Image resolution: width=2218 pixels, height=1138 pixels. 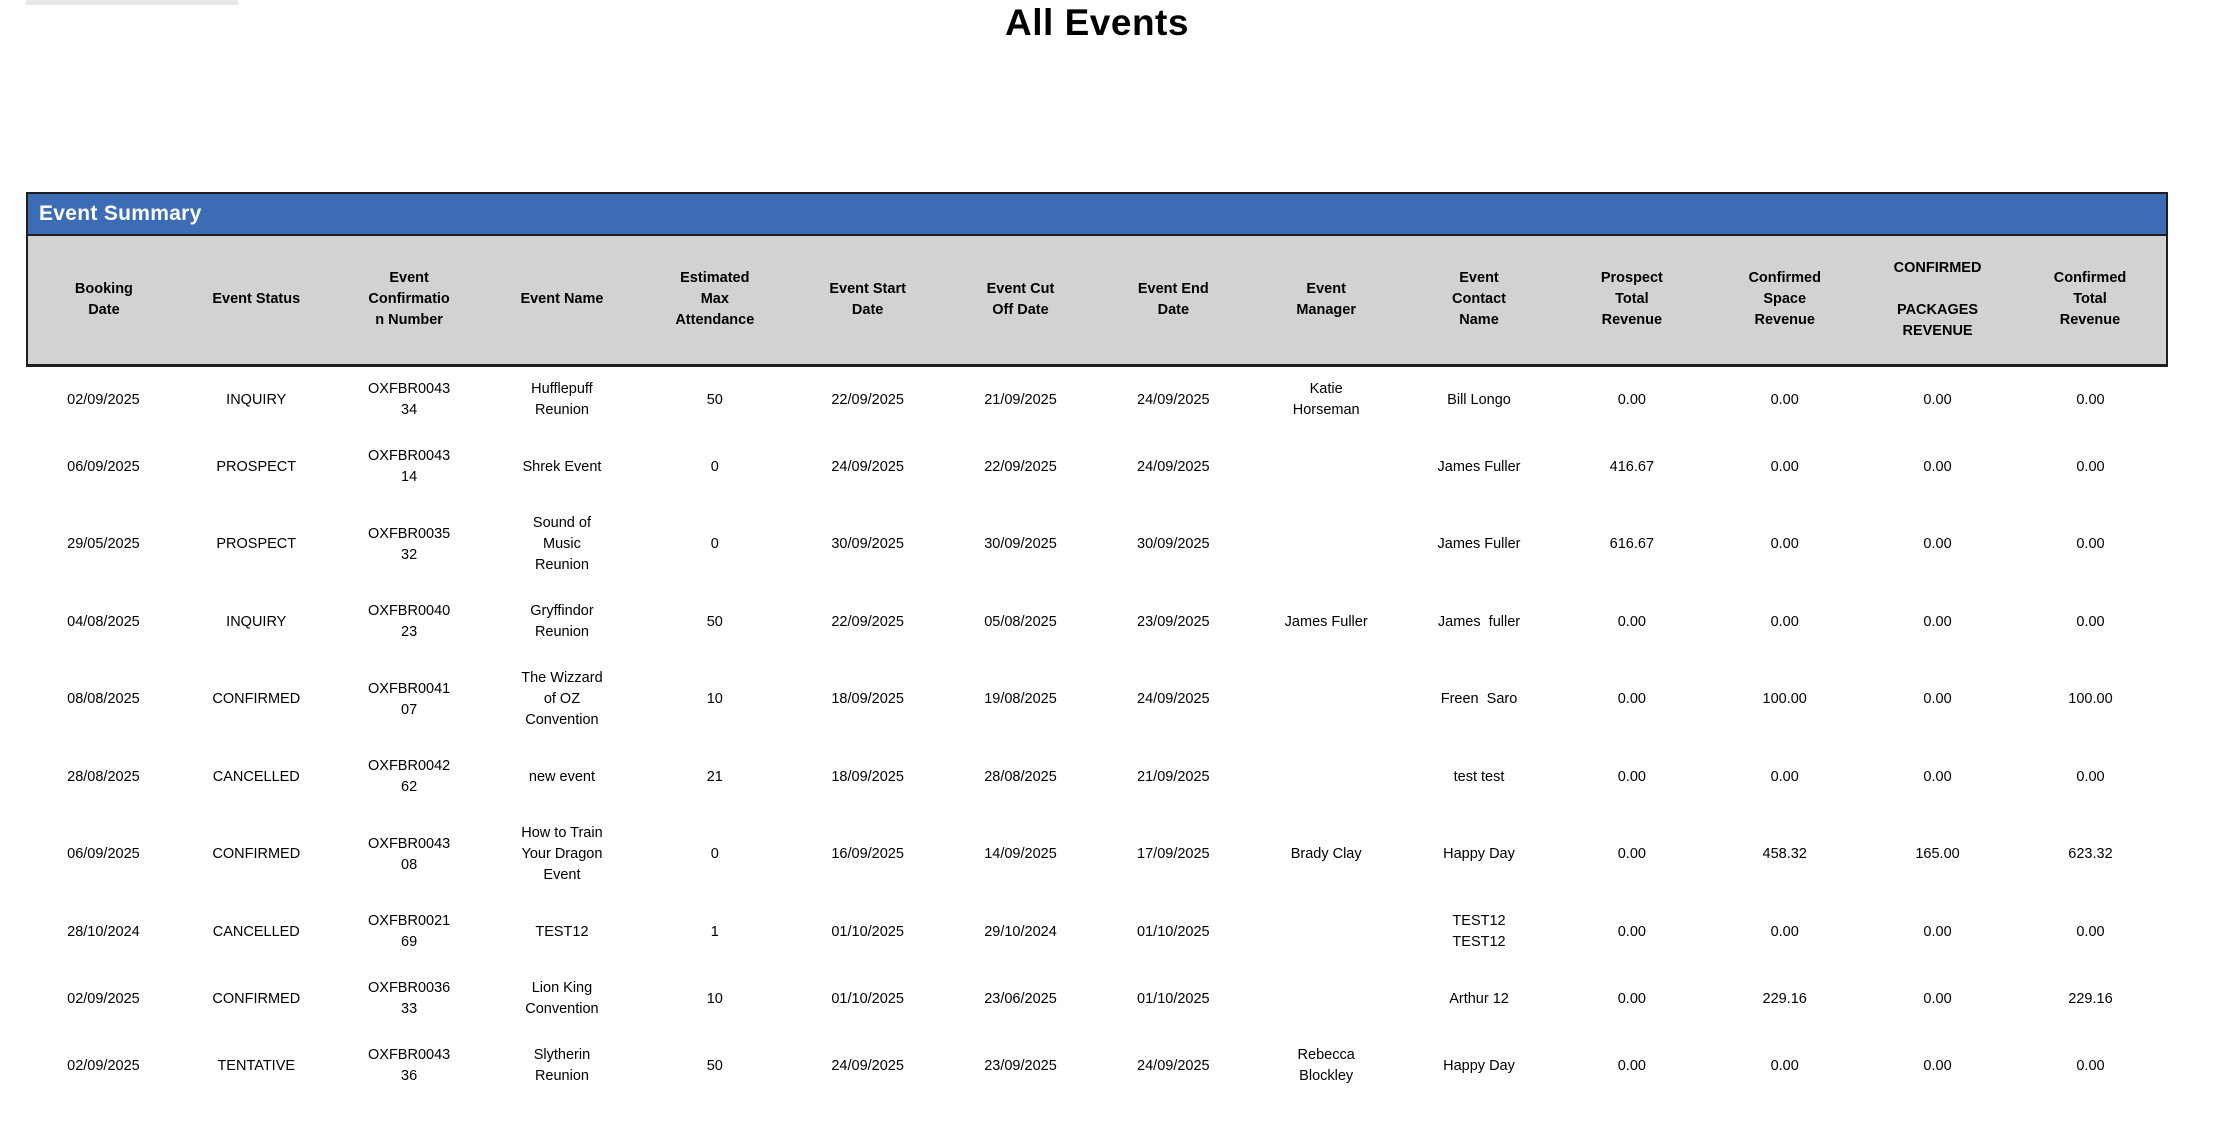 What do you see at coordinates (1632, 301) in the screenshot?
I see `column-header-prospect-total-revenue: Prospect Total Revenue` at bounding box center [1632, 301].